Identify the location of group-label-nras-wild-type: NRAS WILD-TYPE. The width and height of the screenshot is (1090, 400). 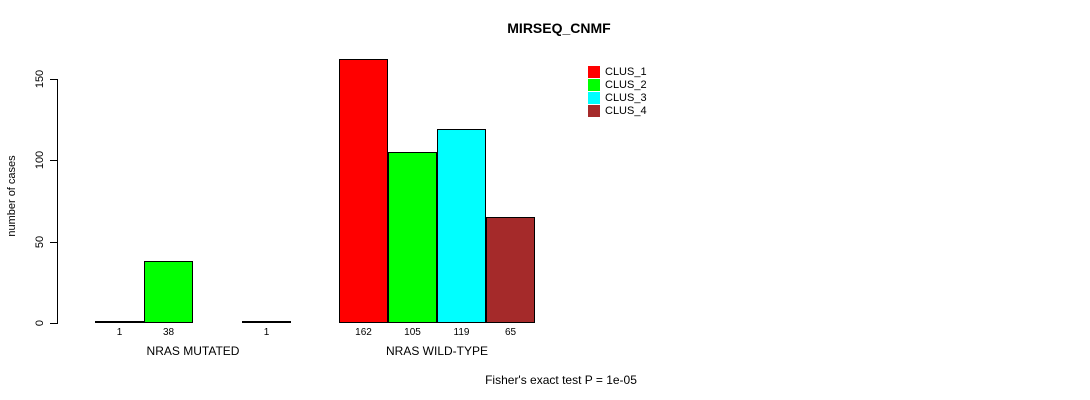
(437, 351).